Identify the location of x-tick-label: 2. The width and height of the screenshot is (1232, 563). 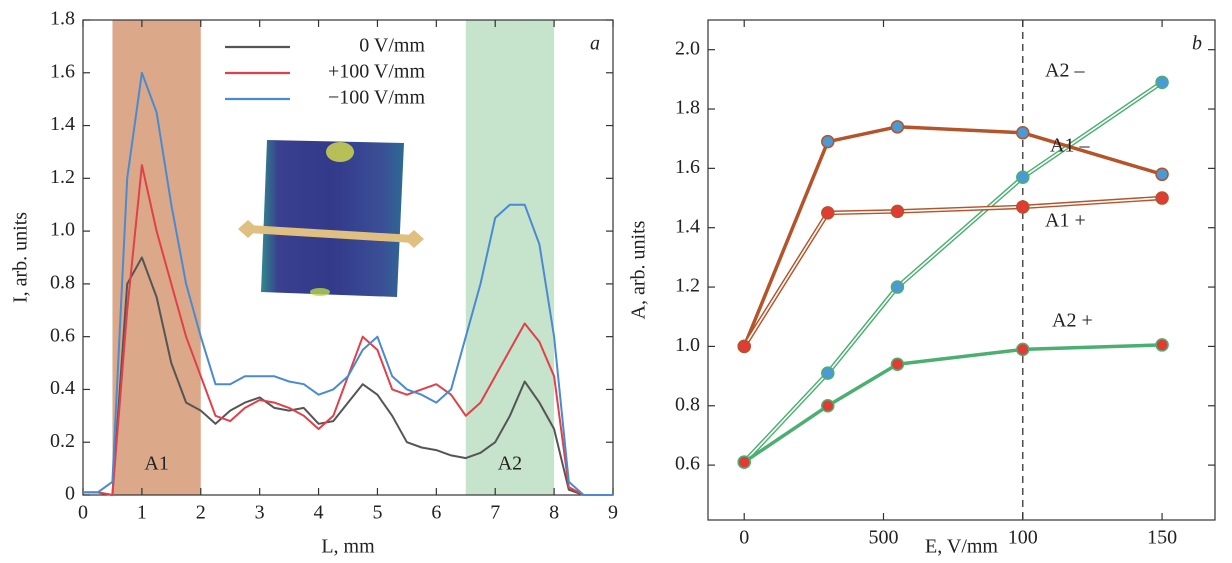
(201, 513).